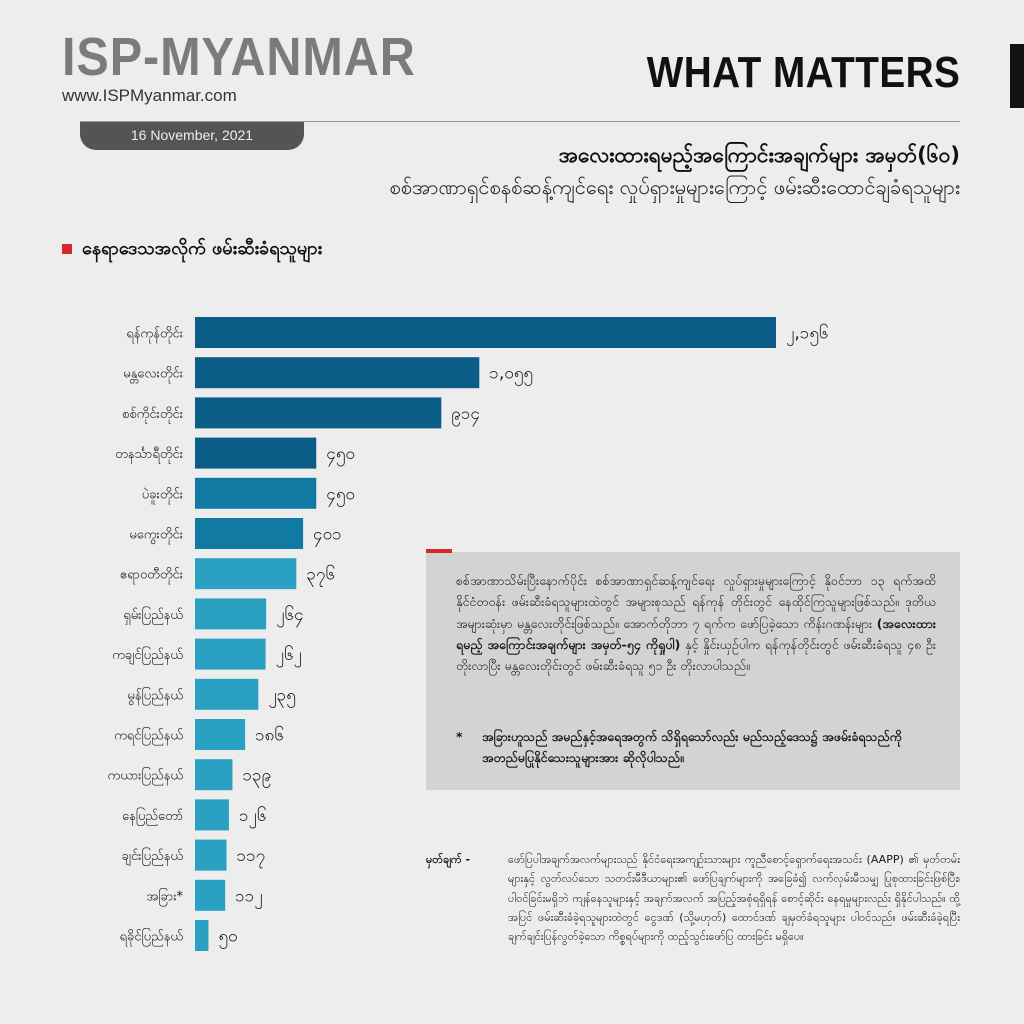 This screenshot has width=1024, height=1024. Describe the element at coordinates (459, 736) in the screenshot. I see `info-note-star: *` at that location.